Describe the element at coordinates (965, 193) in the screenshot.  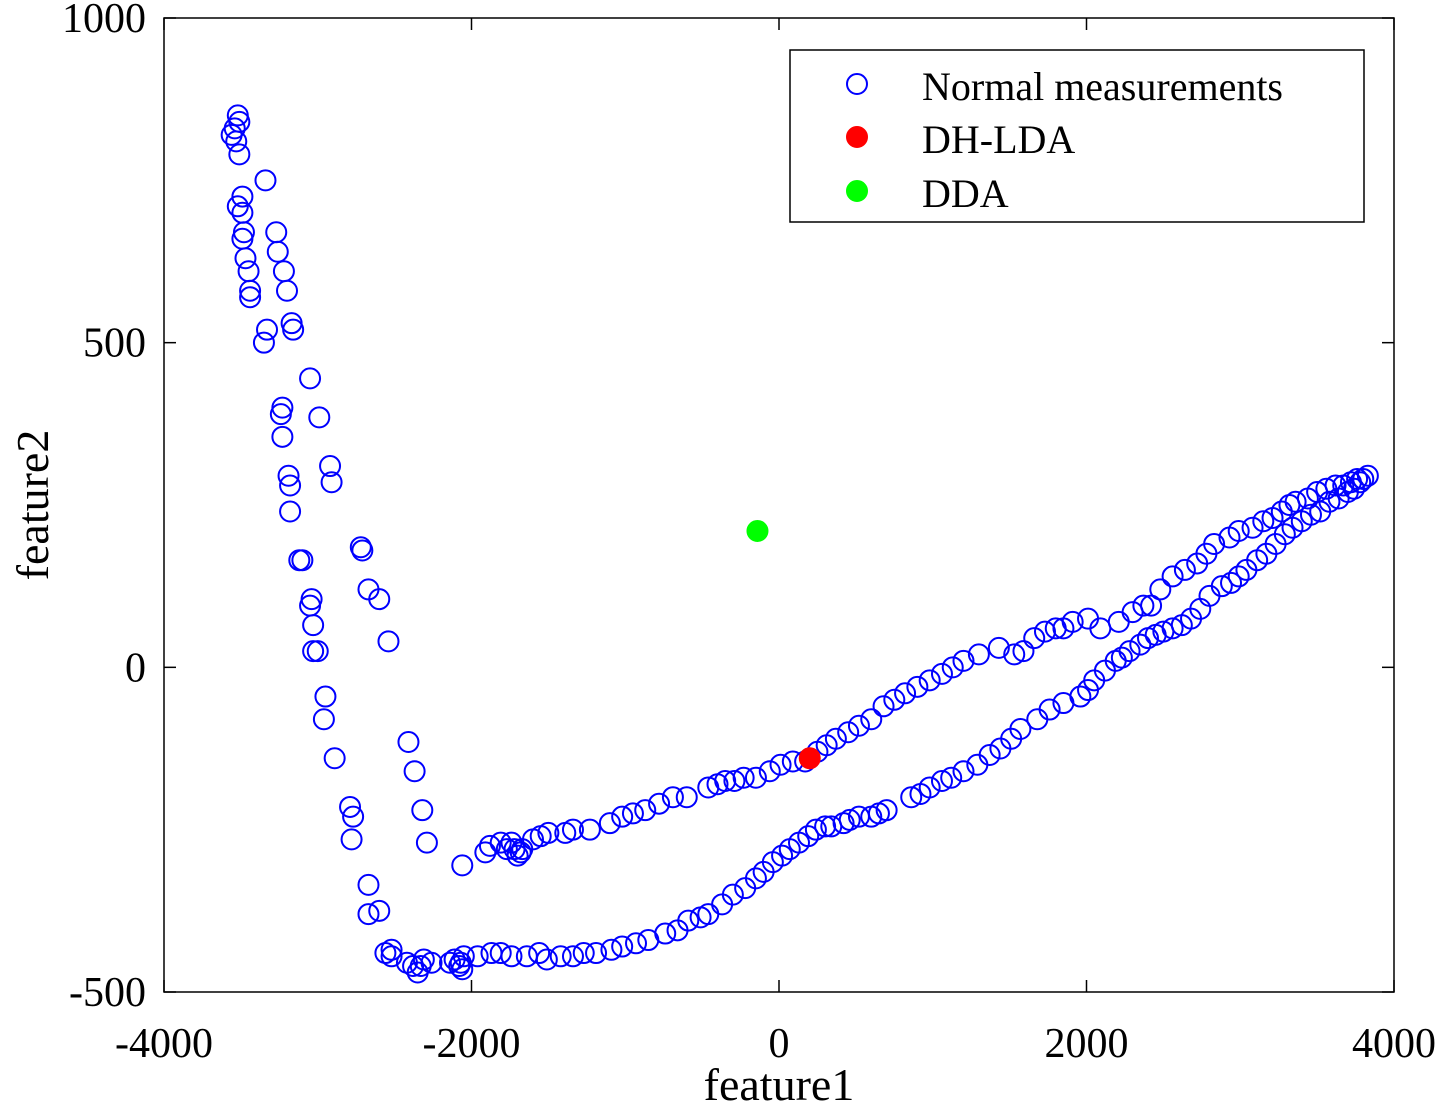
I see `legend-label-dda: DDA` at that location.